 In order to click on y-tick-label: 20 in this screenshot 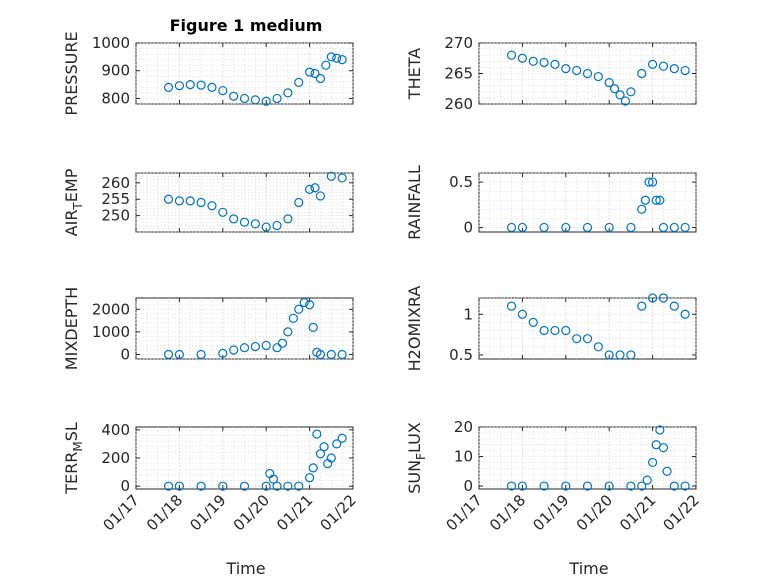, I will do `click(463, 427)`.